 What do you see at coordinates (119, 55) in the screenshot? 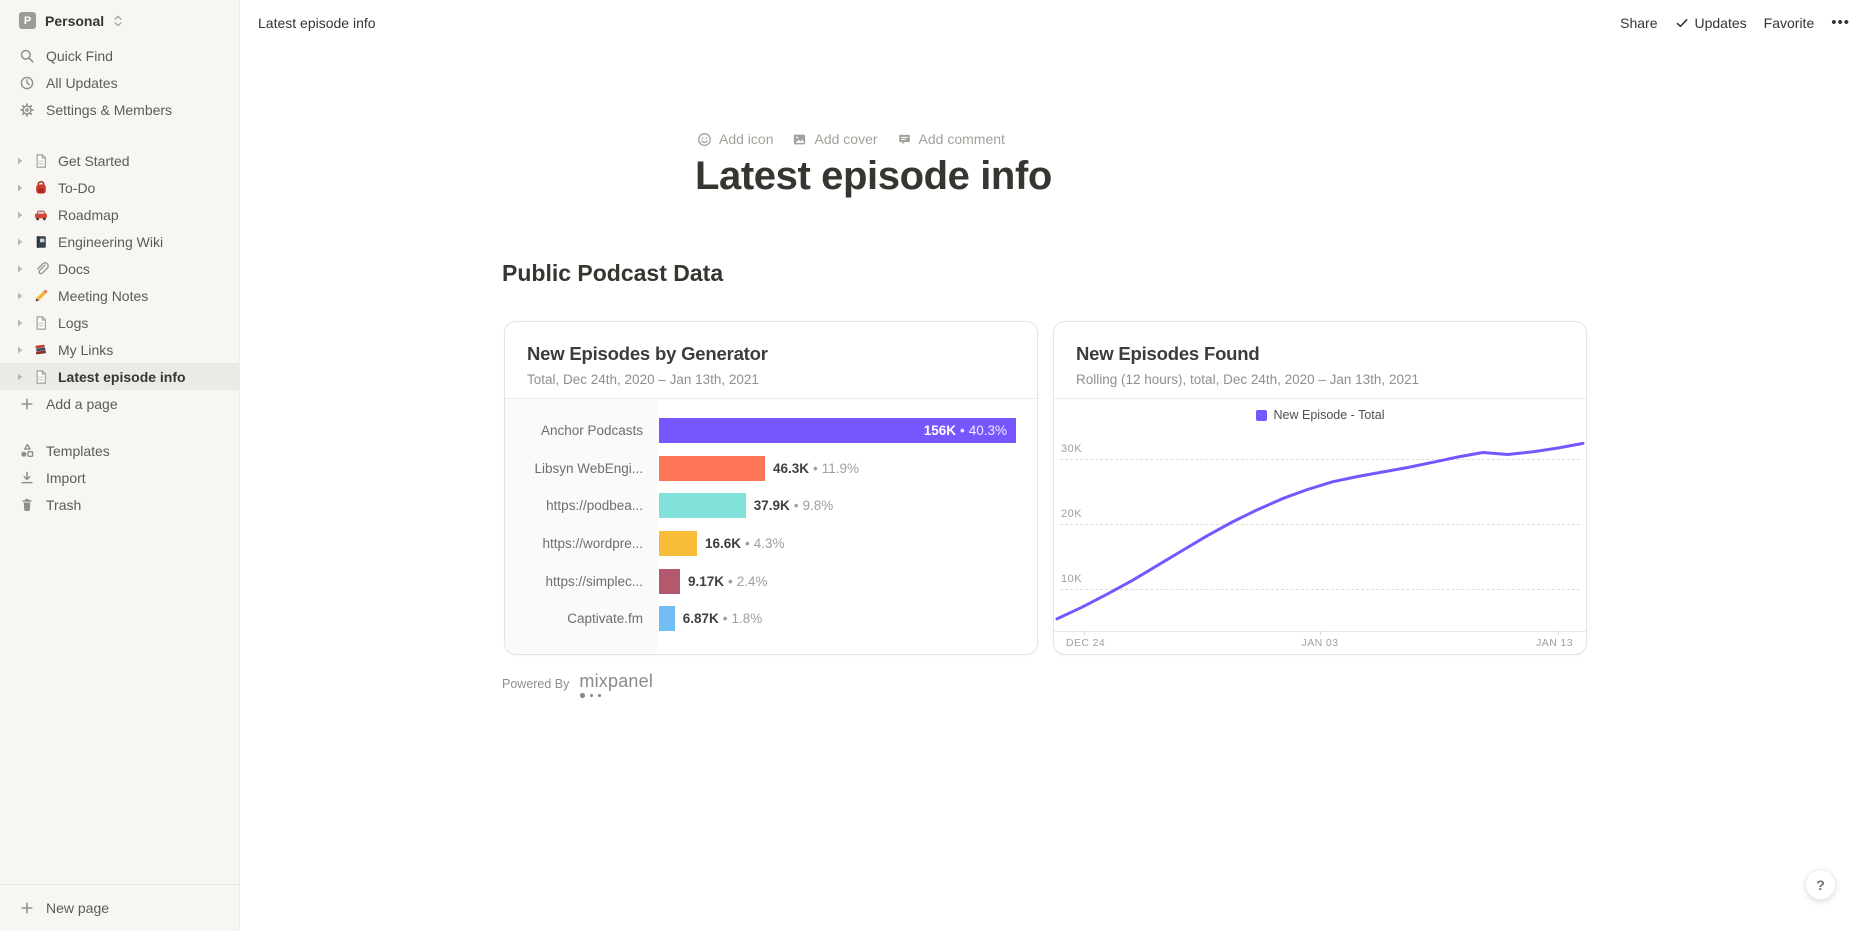
I see `sidebar-item-quick-find: Quick Find` at bounding box center [119, 55].